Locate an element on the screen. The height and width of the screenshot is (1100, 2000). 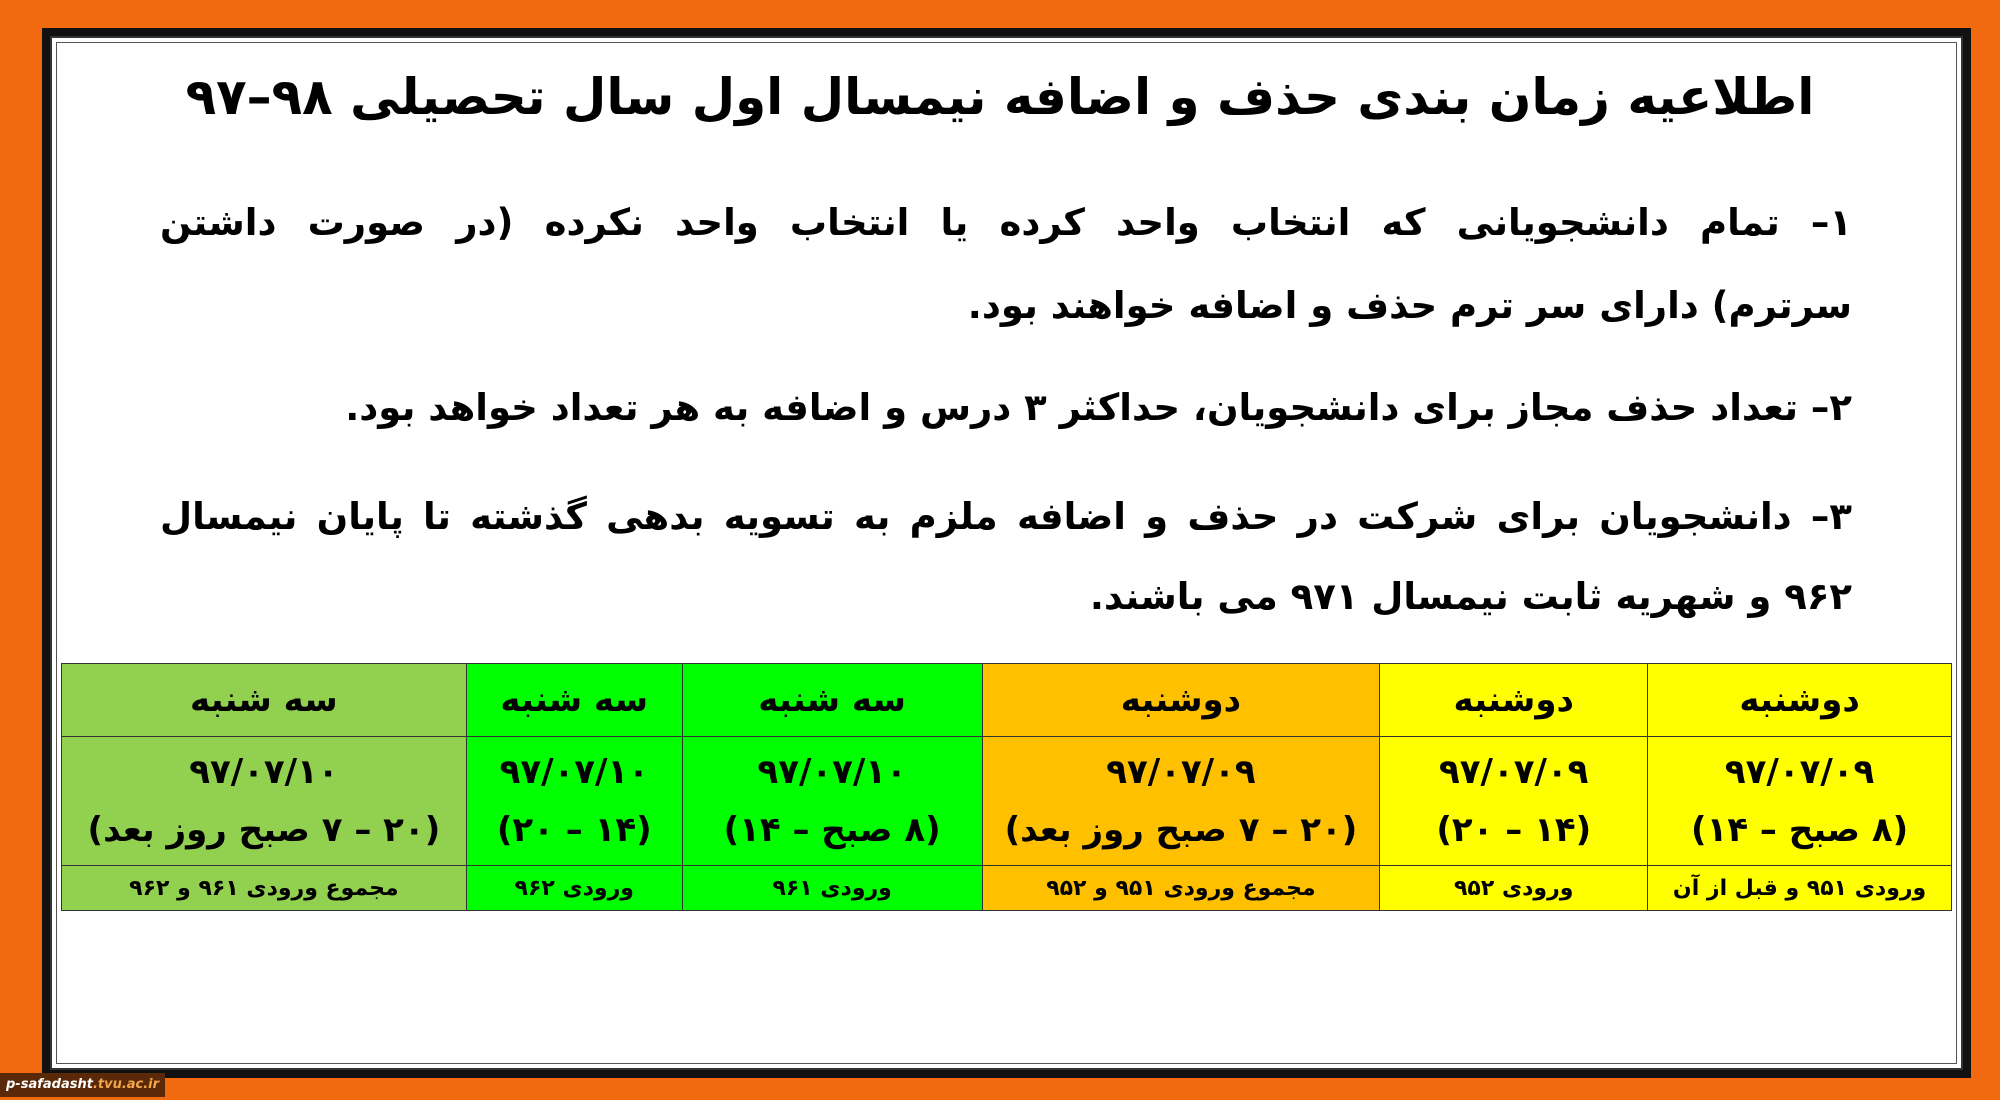
group-label: مجموع ورودی ۹۶۱ و ۹۶۲ is located at coordinates (264, 888).